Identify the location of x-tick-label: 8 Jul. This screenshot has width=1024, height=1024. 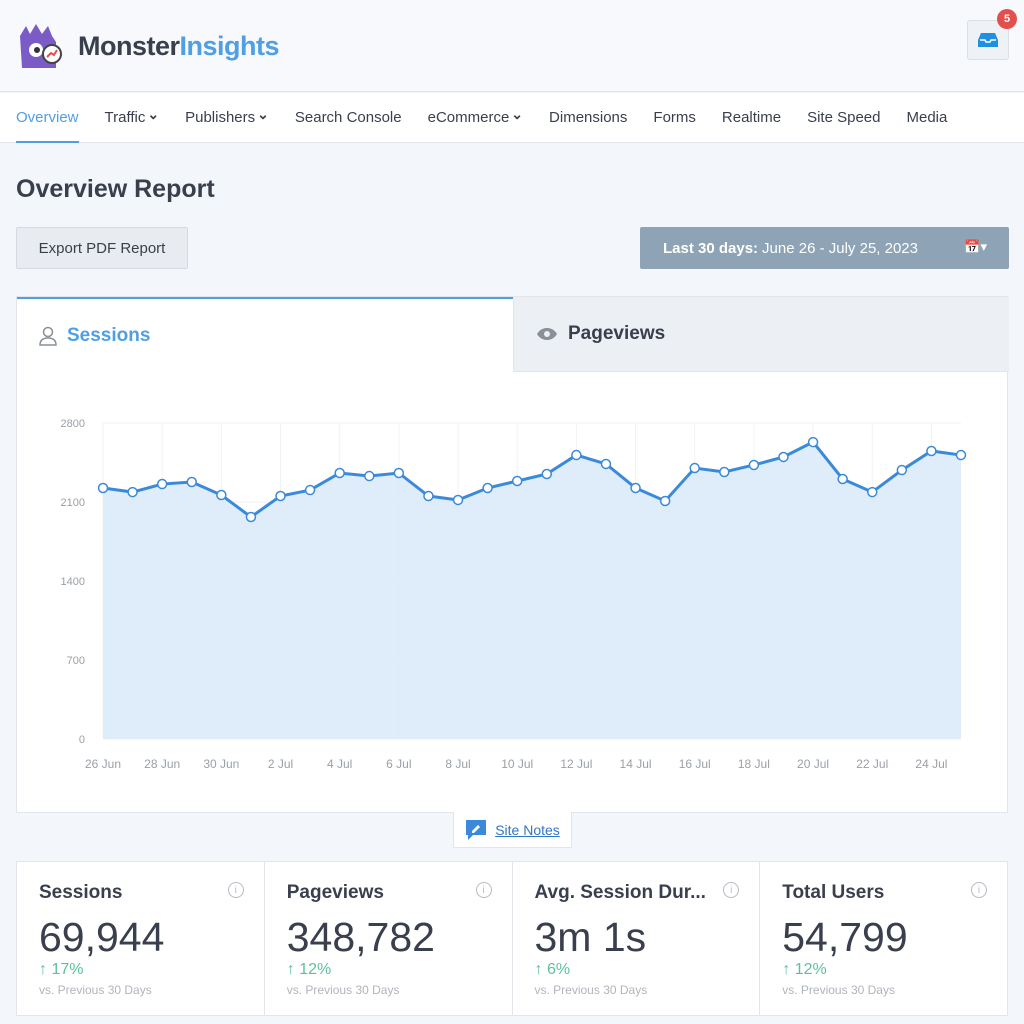
(457, 764).